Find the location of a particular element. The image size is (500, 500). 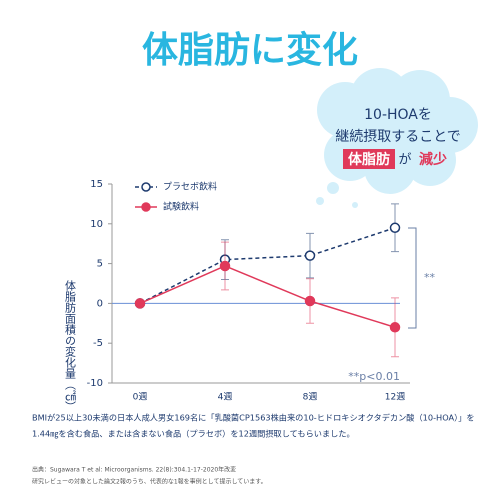

x-tick-label: 8週 is located at coordinates (310, 397).